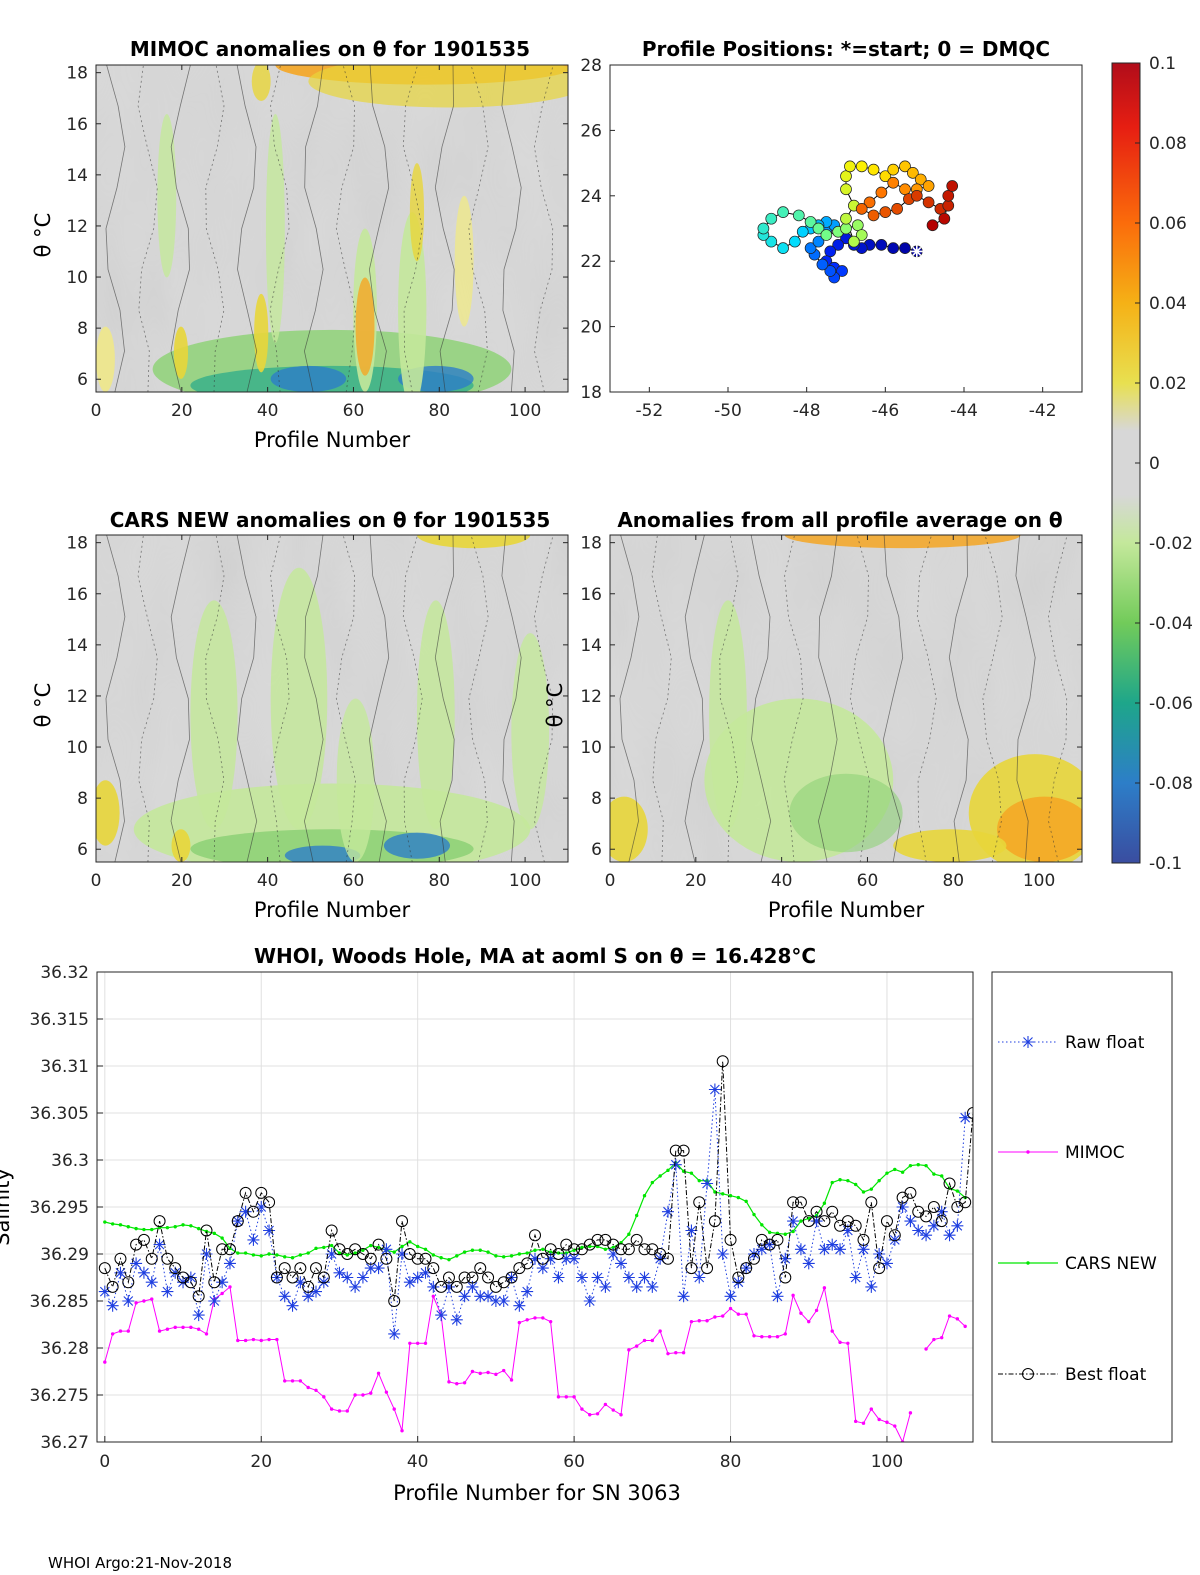  What do you see at coordinates (574, 1462) in the screenshot?
I see `x-tick-label: 60` at bounding box center [574, 1462].